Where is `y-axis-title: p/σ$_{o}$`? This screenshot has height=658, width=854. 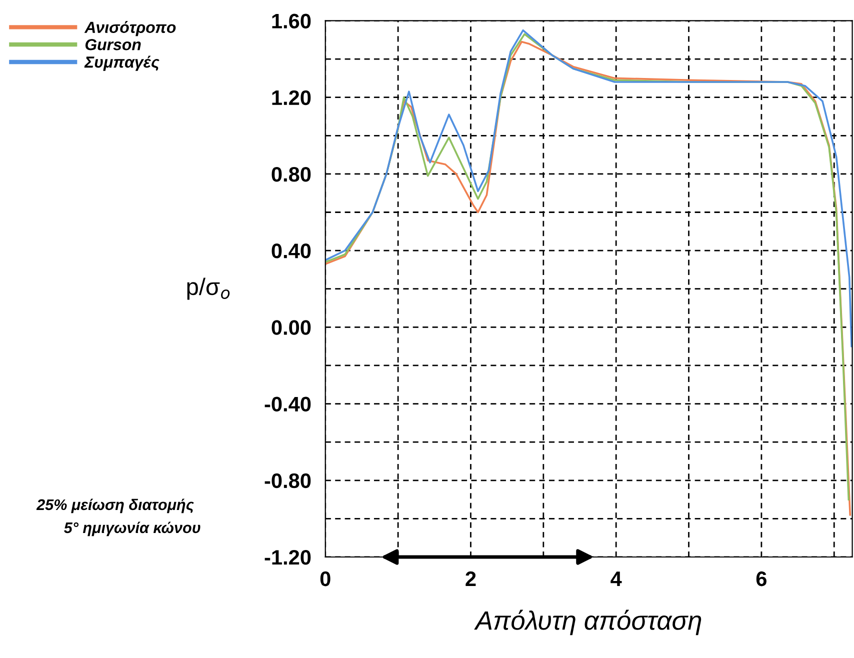
y-axis-title: p/σ$_{o}$ is located at coordinates (208, 289).